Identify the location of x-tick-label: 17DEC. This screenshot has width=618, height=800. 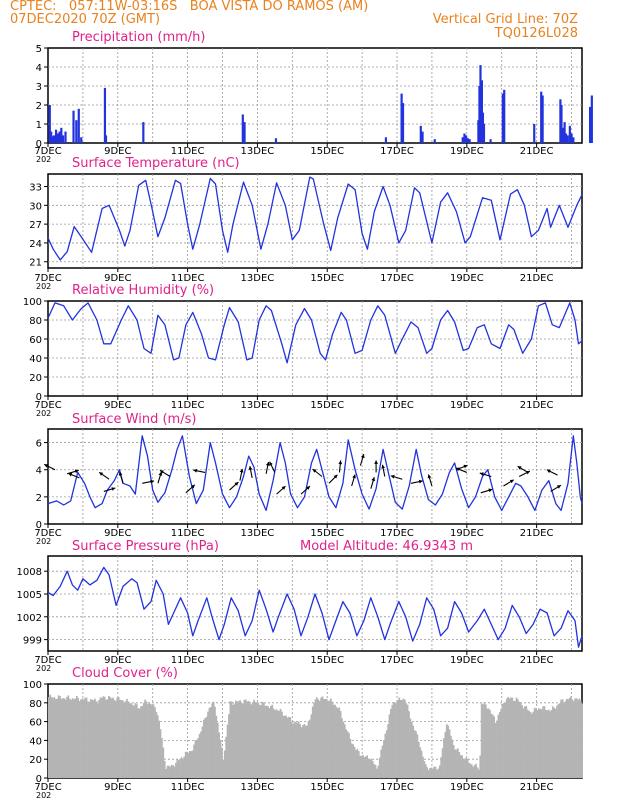
(397, 405).